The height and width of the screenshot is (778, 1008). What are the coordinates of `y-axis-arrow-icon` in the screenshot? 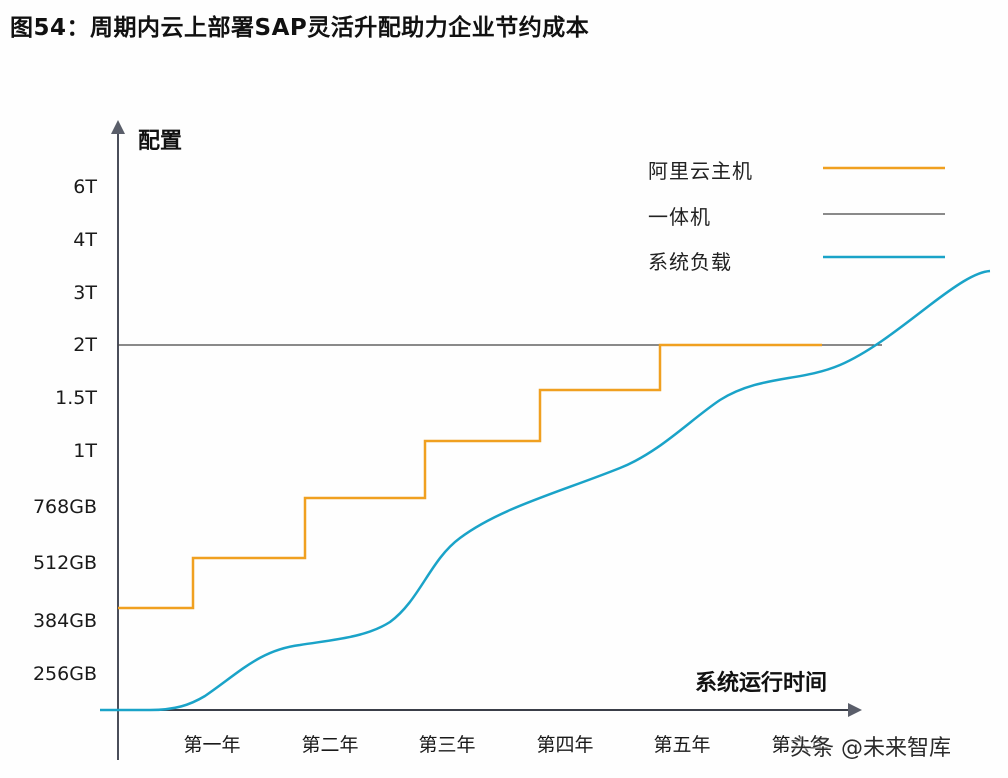 It's located at (118, 127).